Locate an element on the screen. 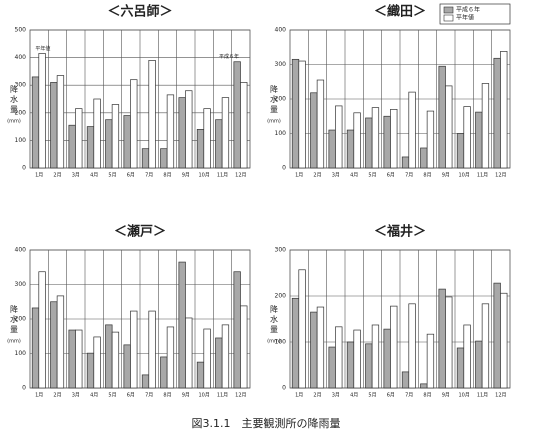  legend-label: 平年値 is located at coordinates (465, 18).